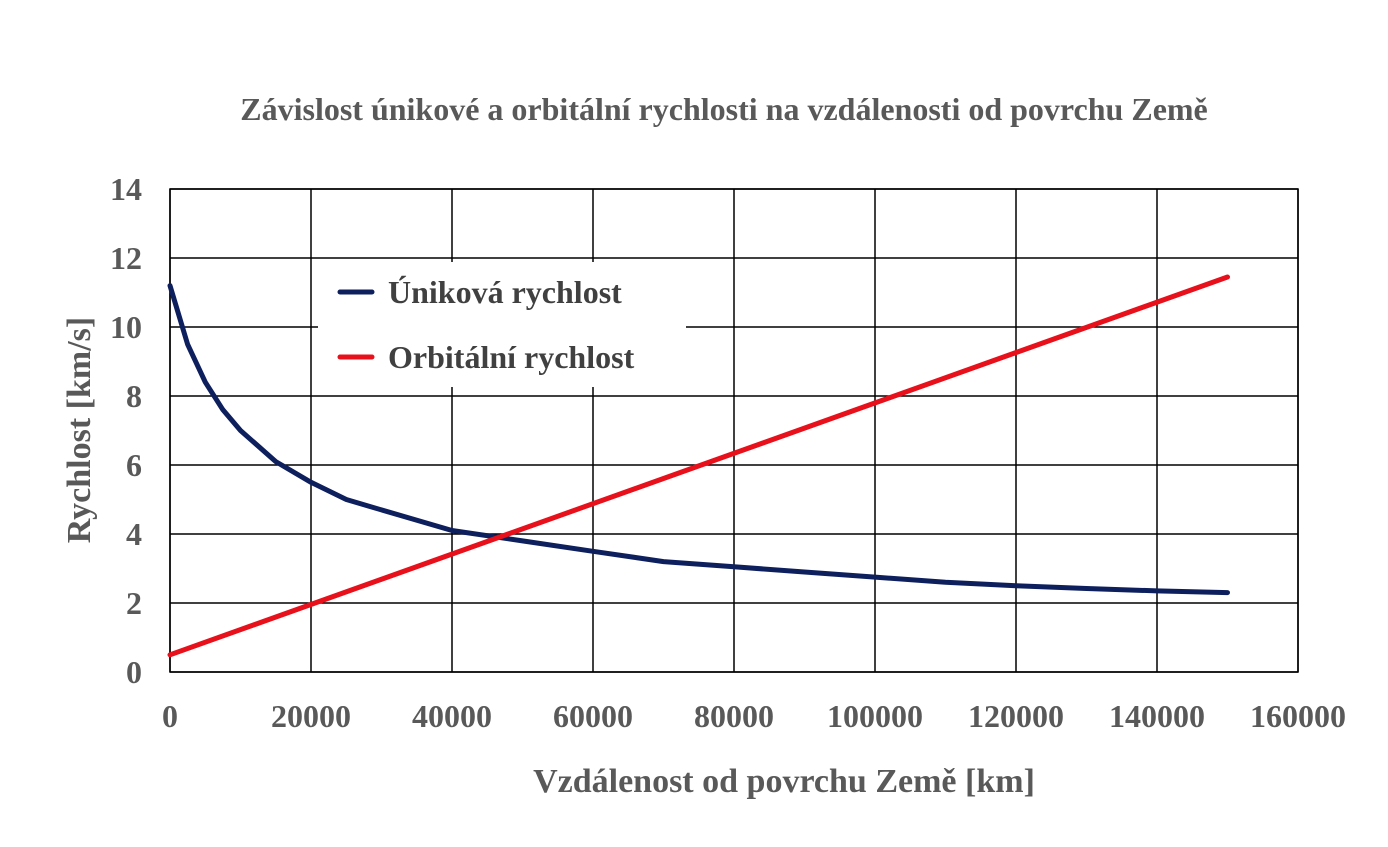 This screenshot has height=847, width=1388. I want to click on x-tick-label: 0, so click(170, 716).